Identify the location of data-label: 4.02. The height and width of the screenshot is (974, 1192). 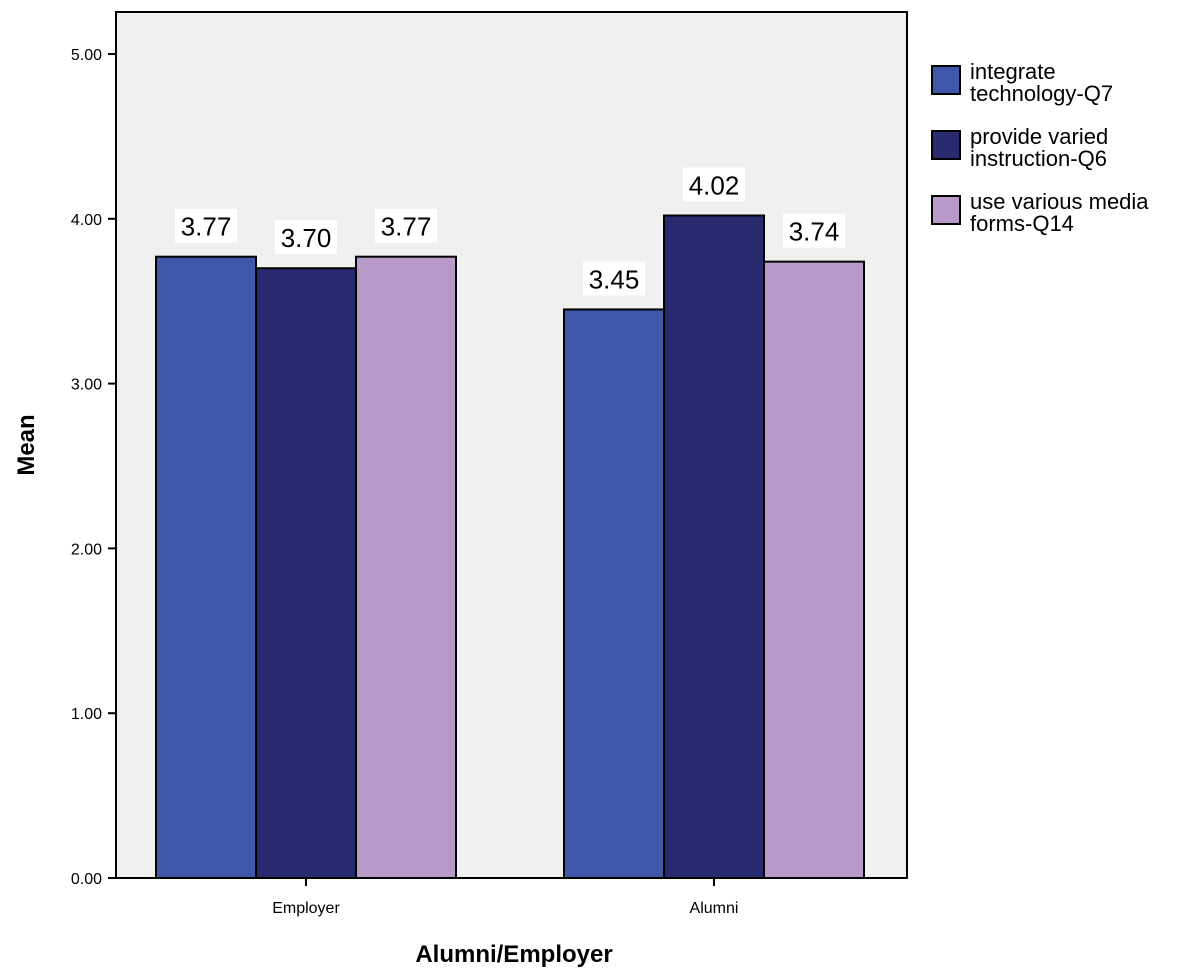
(714, 186).